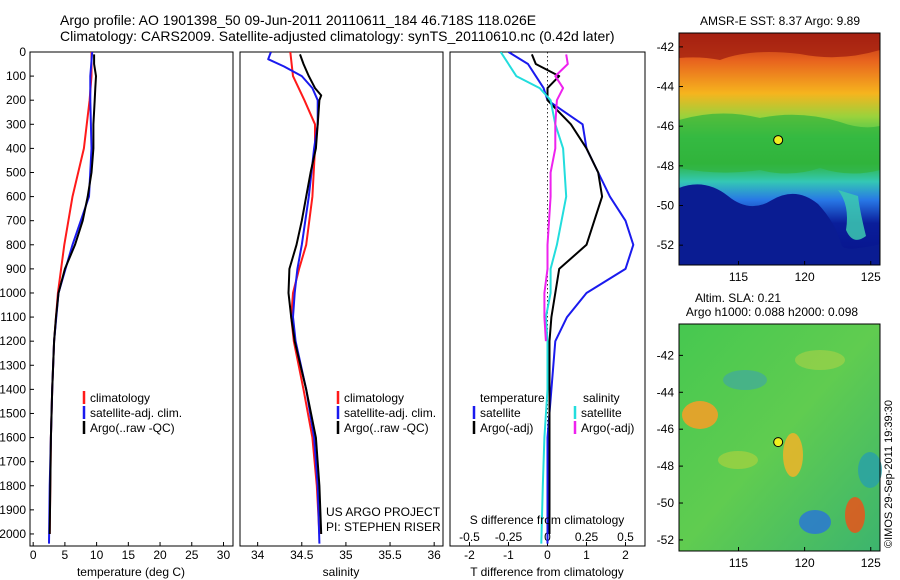 Image resolution: width=900 pixels, height=580 pixels. What do you see at coordinates (434, 555) in the screenshot?
I see `x-tick-label: 36` at bounding box center [434, 555].